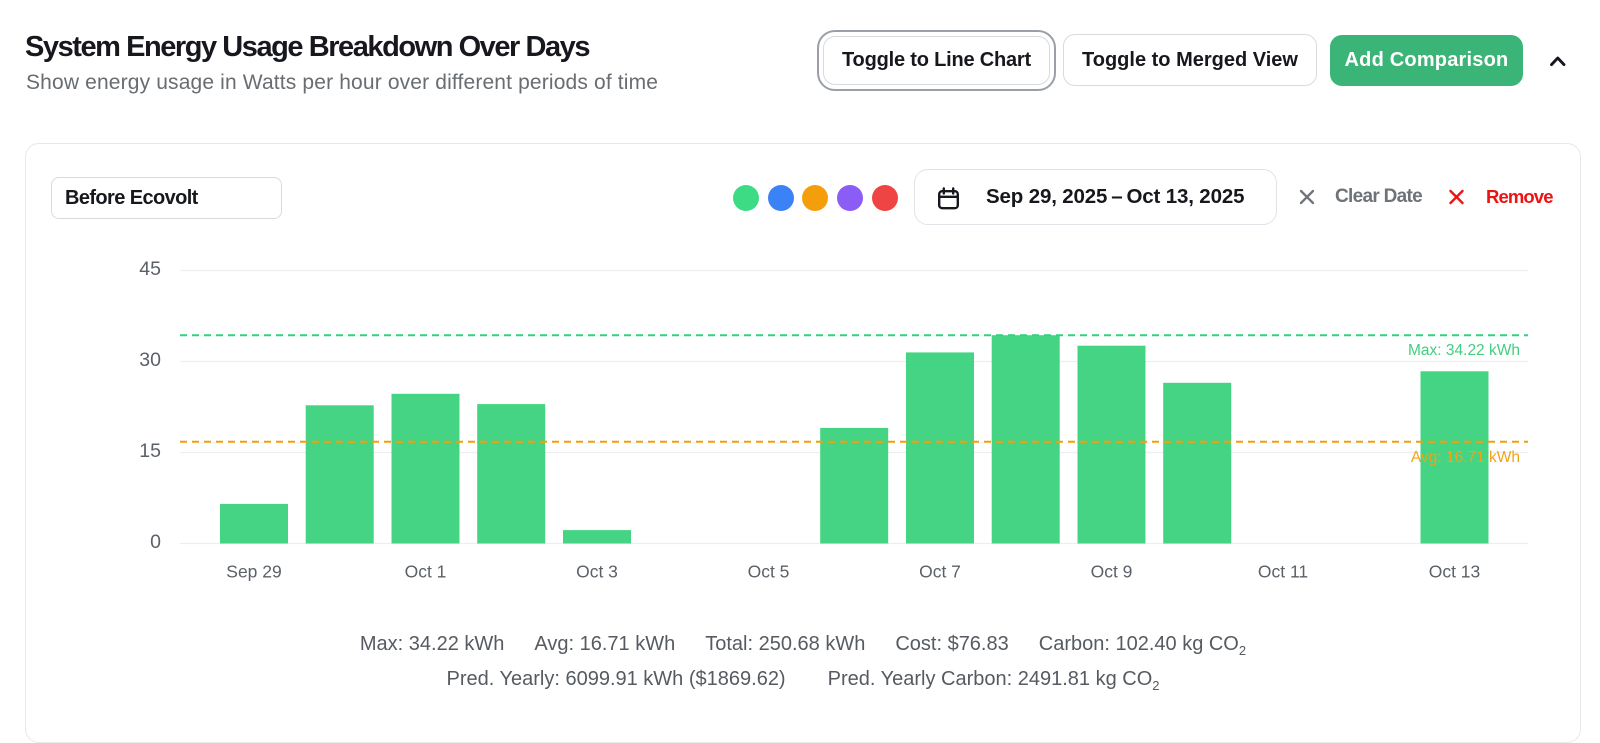  I want to click on svg-text: 30, so click(150, 360).